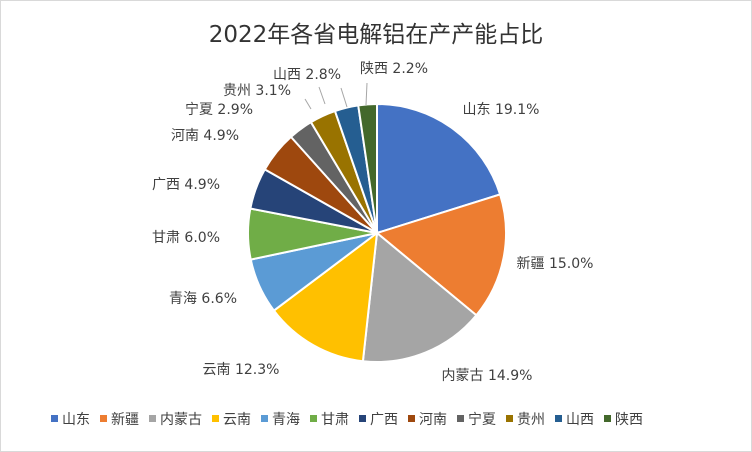 The image size is (752, 452). Describe the element at coordinates (336, 96) in the screenshot. I see `leader-lines` at that location.